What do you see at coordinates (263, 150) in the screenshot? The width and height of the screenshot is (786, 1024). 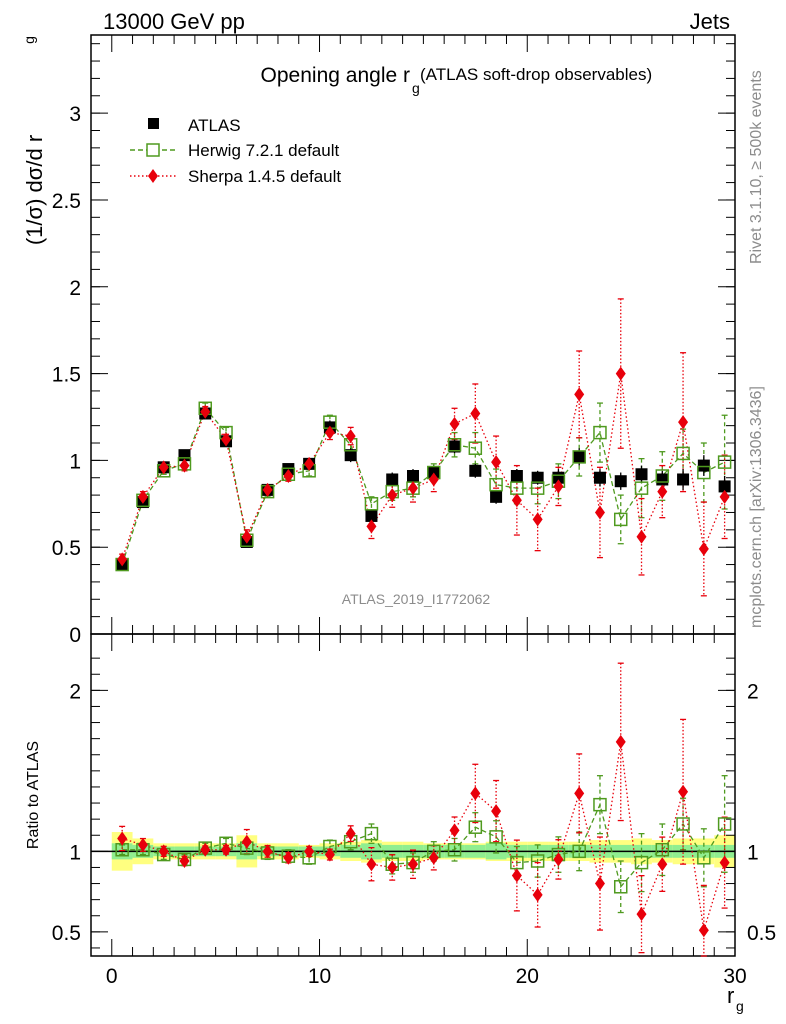 I see `legend-herwig-label: Herwig 7.2.1 default` at bounding box center [263, 150].